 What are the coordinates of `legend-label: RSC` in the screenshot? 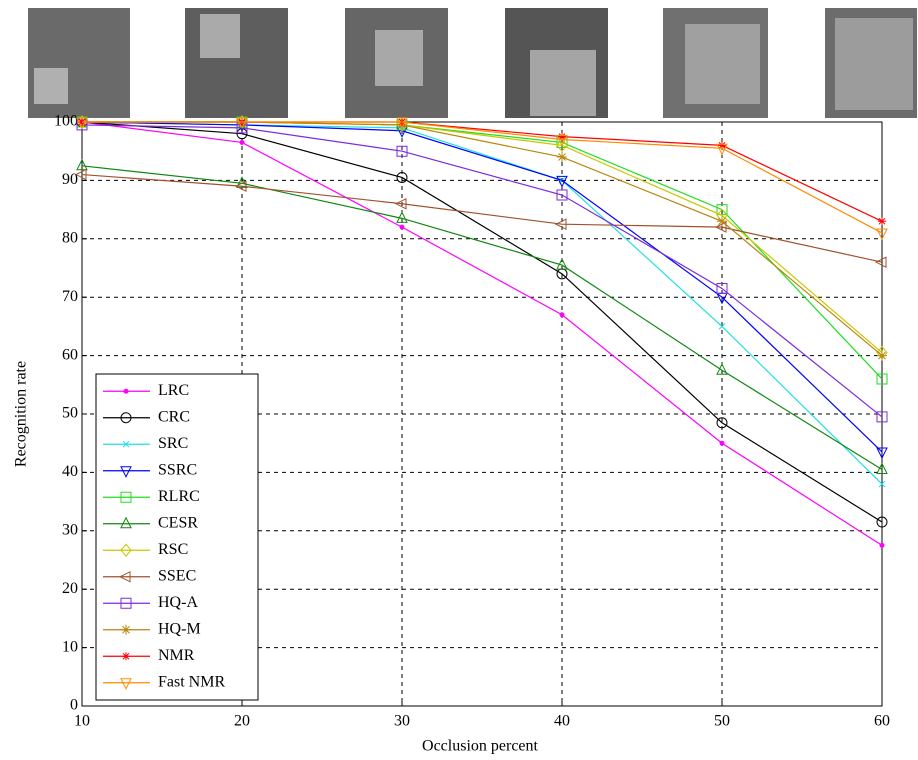 It's located at (173, 549).